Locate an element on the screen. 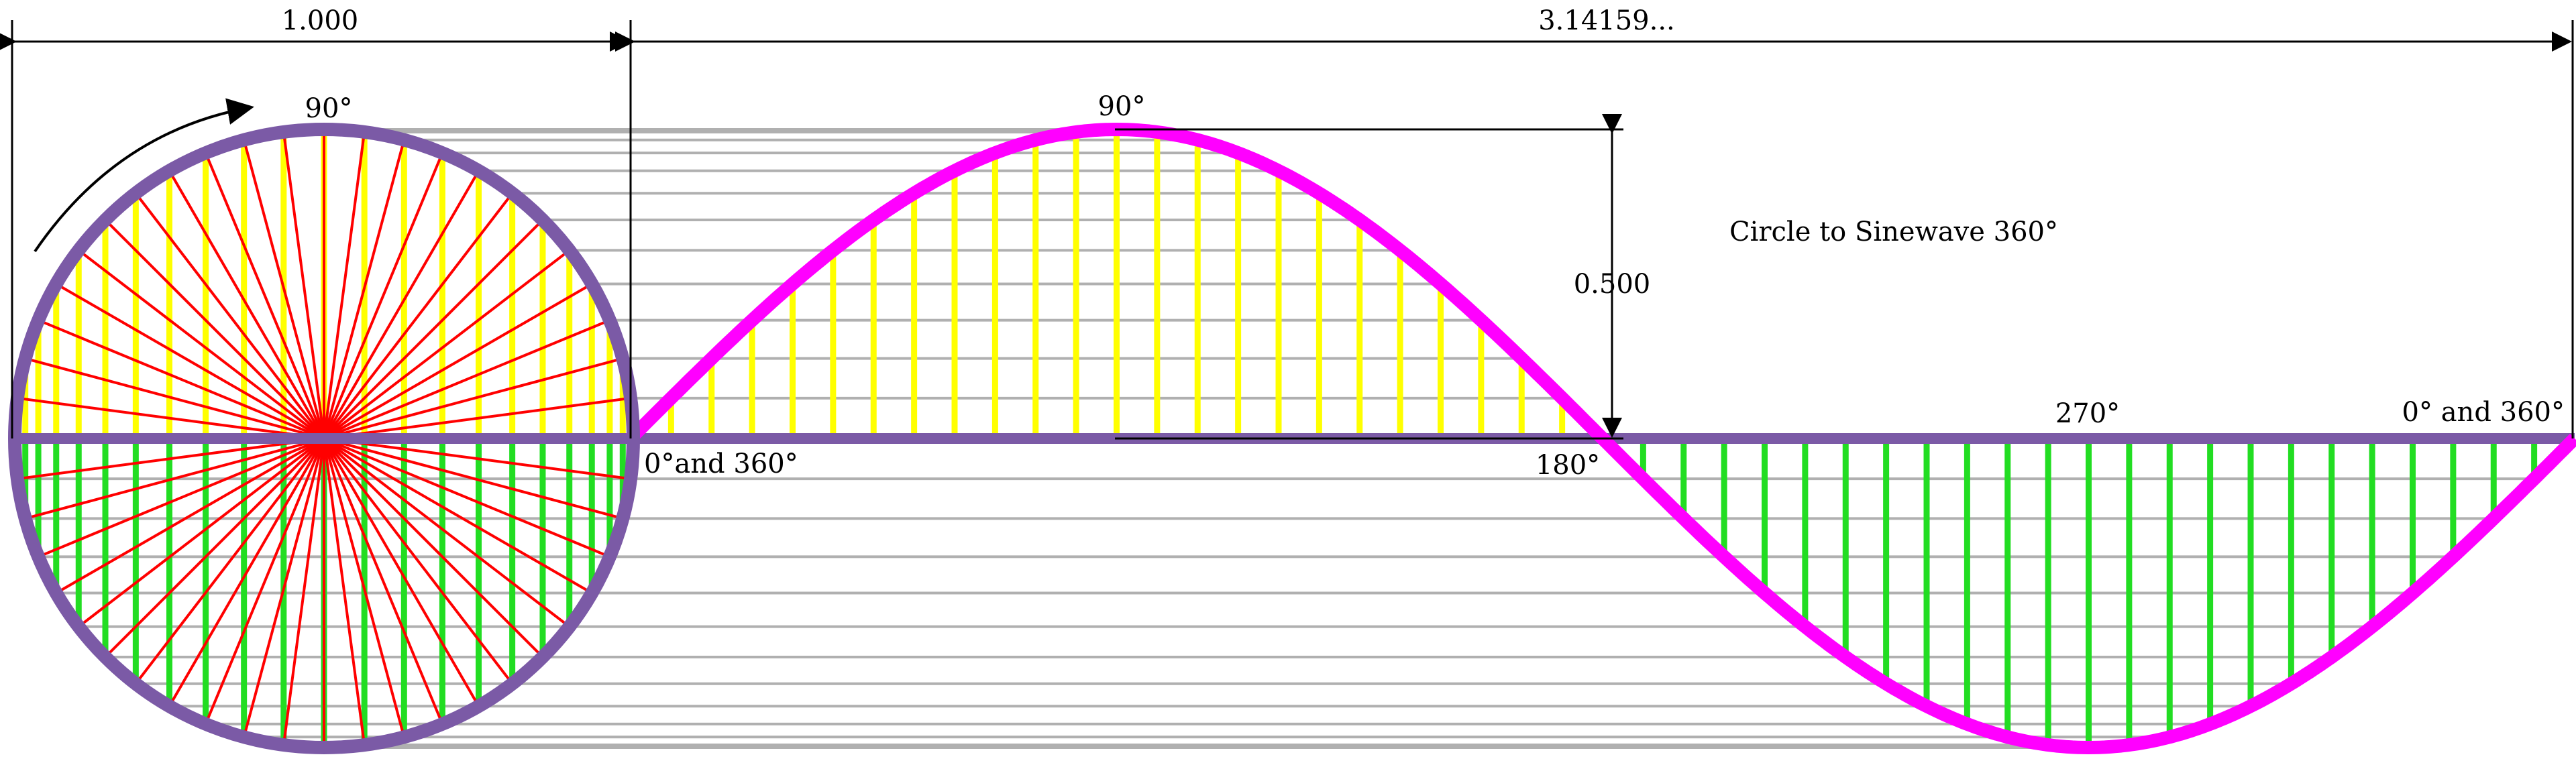 The height and width of the screenshot is (765, 2576). rotation-arrow-icon is located at coordinates (144, 175).